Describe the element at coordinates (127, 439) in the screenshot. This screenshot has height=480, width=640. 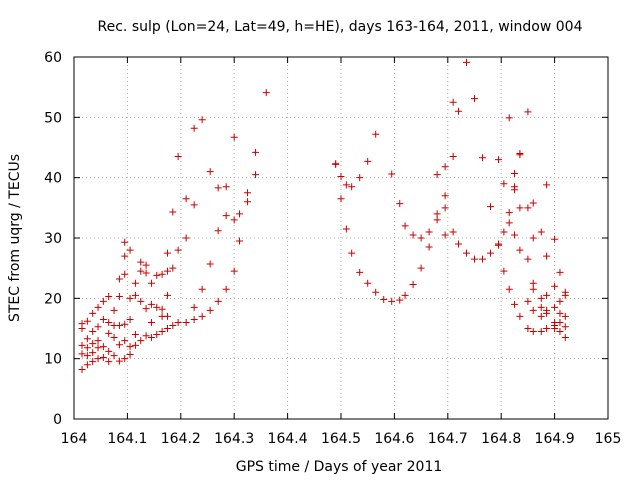
I see `x-tick-label: 164.1` at that location.